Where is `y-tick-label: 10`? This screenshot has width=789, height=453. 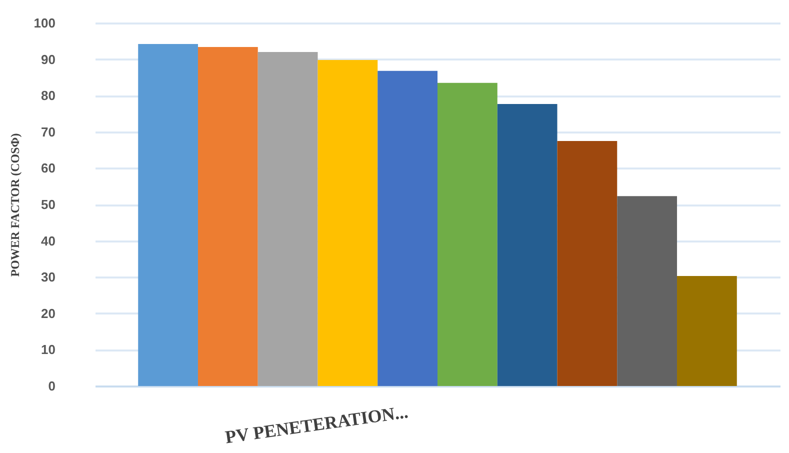 y-tick-label: 10 is located at coordinates (48, 350).